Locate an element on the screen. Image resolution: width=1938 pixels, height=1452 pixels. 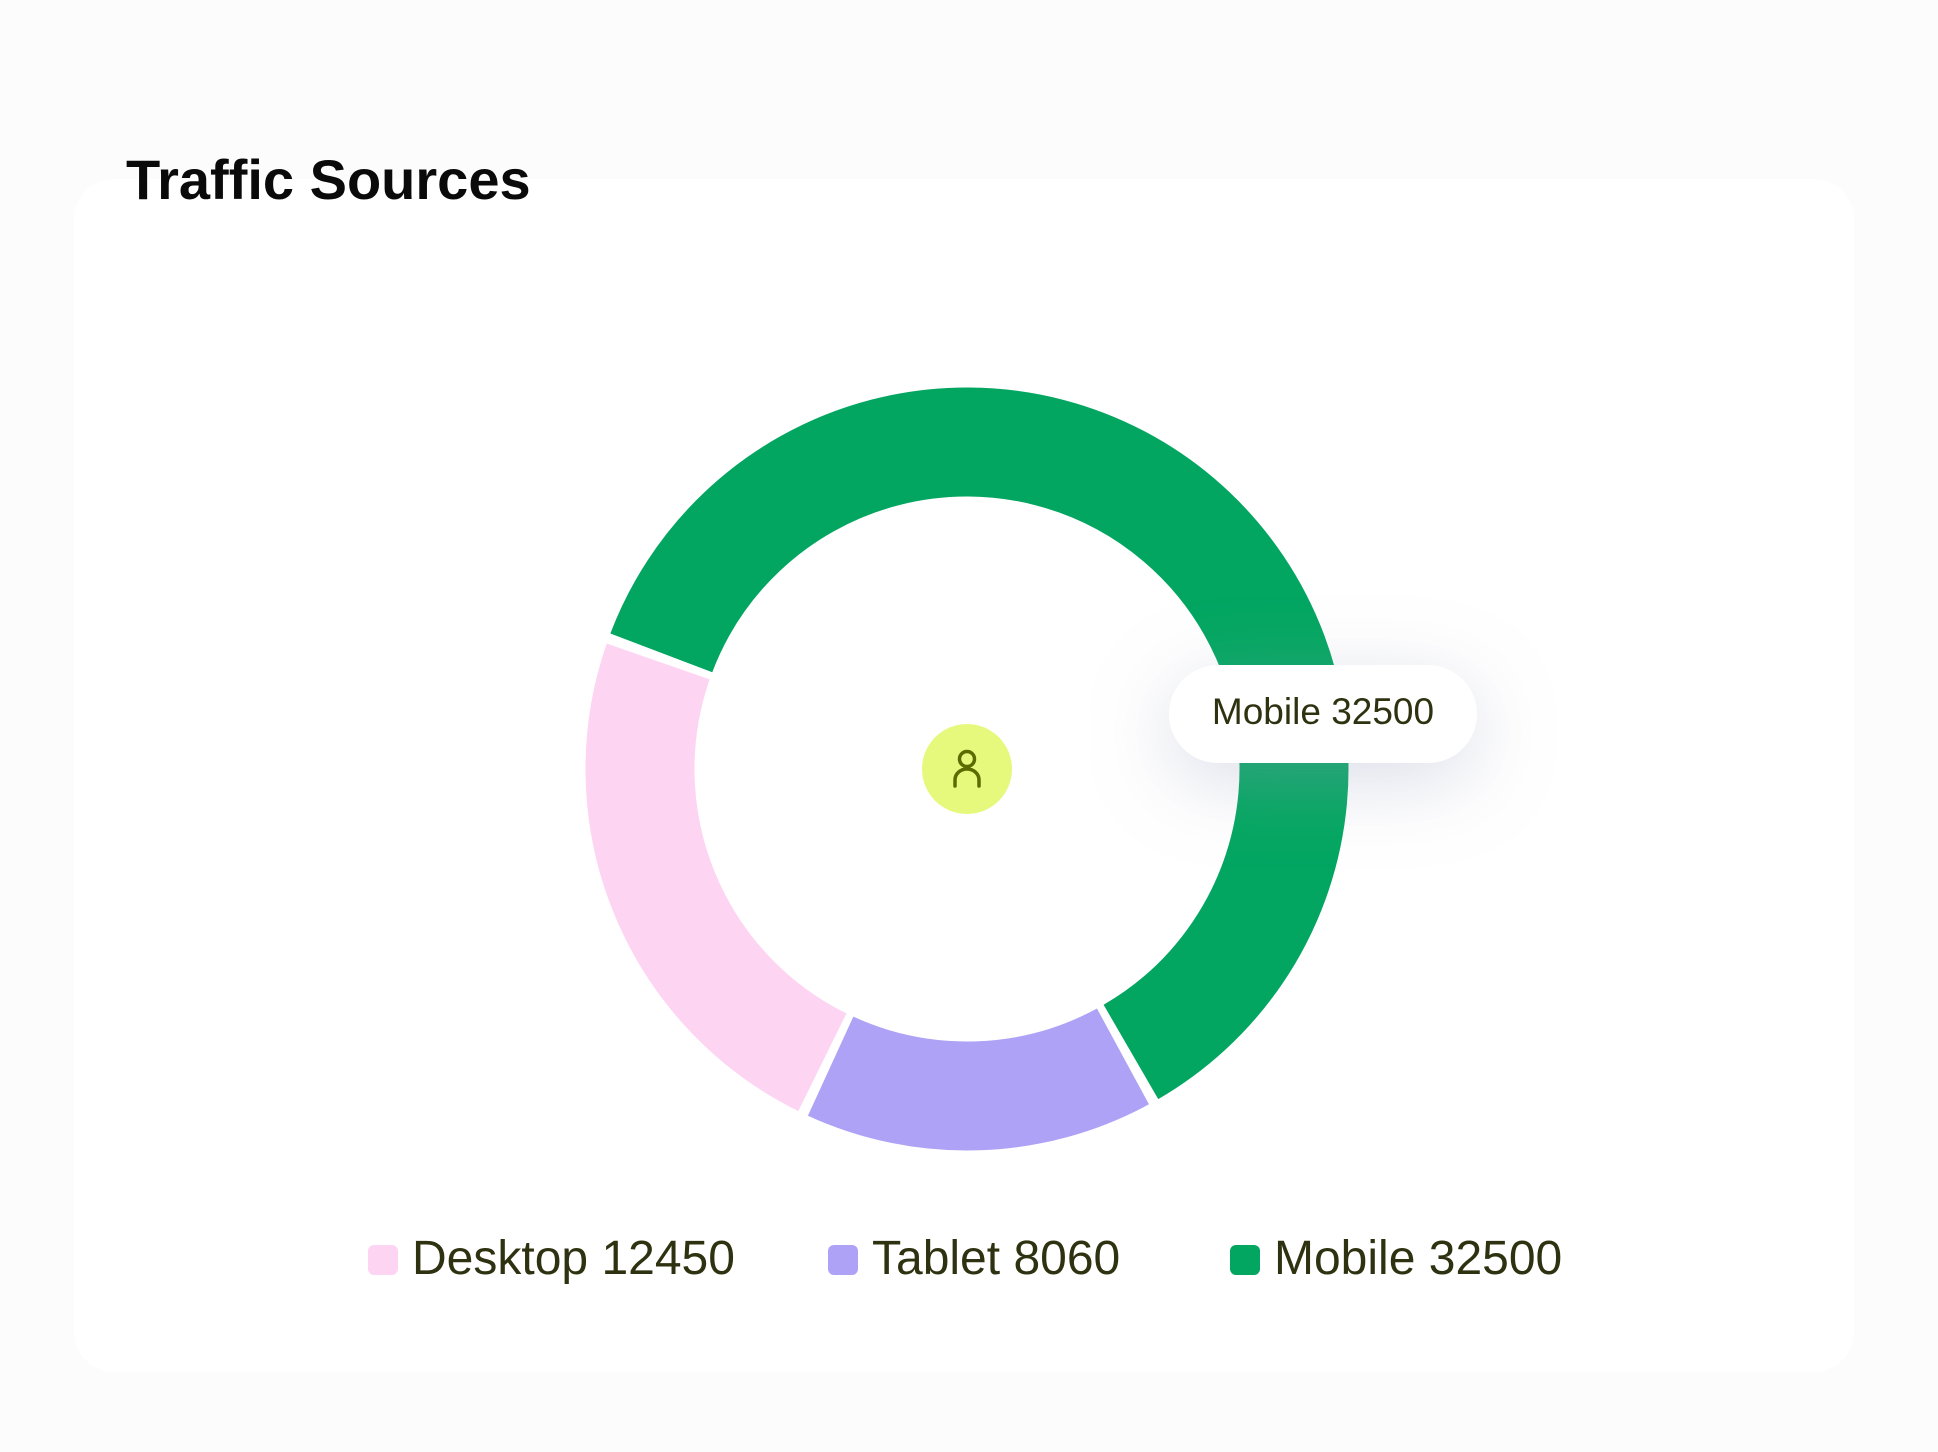
tooltip-text: Mobile 32500 is located at coordinates (1323, 711).